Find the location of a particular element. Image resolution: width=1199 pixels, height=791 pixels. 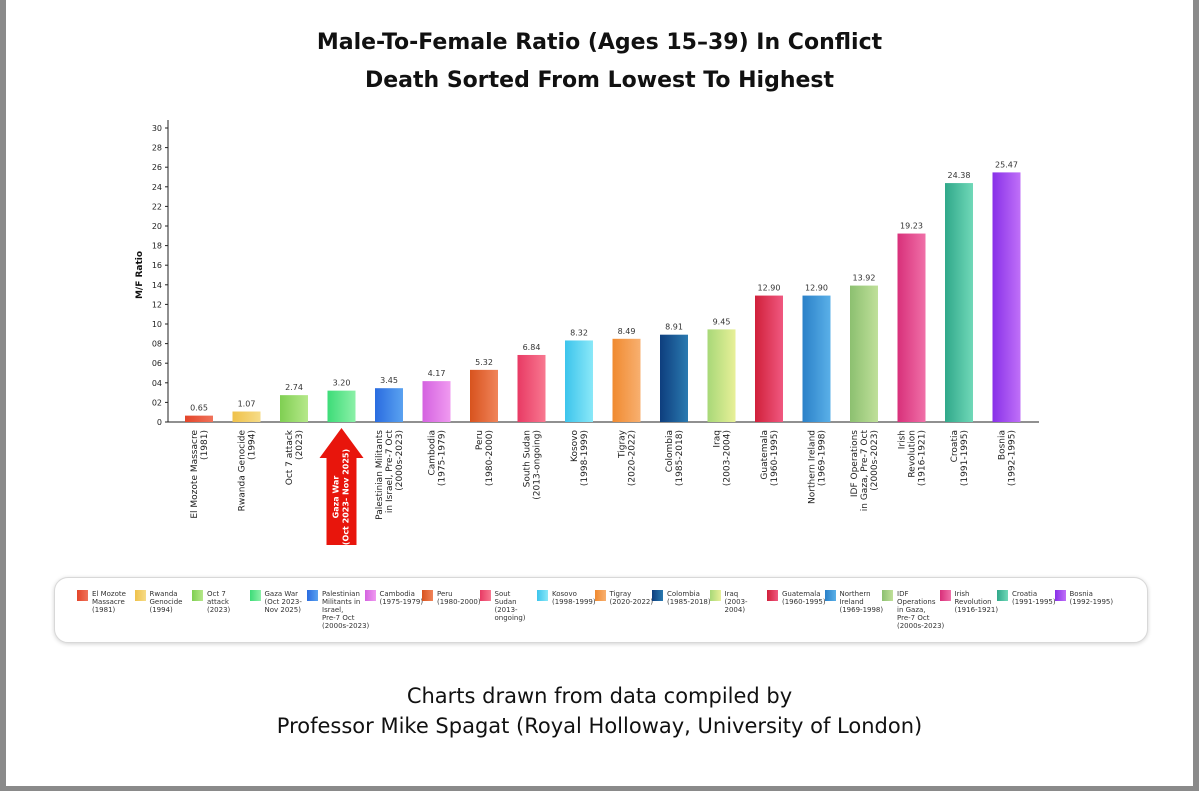

x-tick-label: (1969-1998) is located at coordinates (823, 458).